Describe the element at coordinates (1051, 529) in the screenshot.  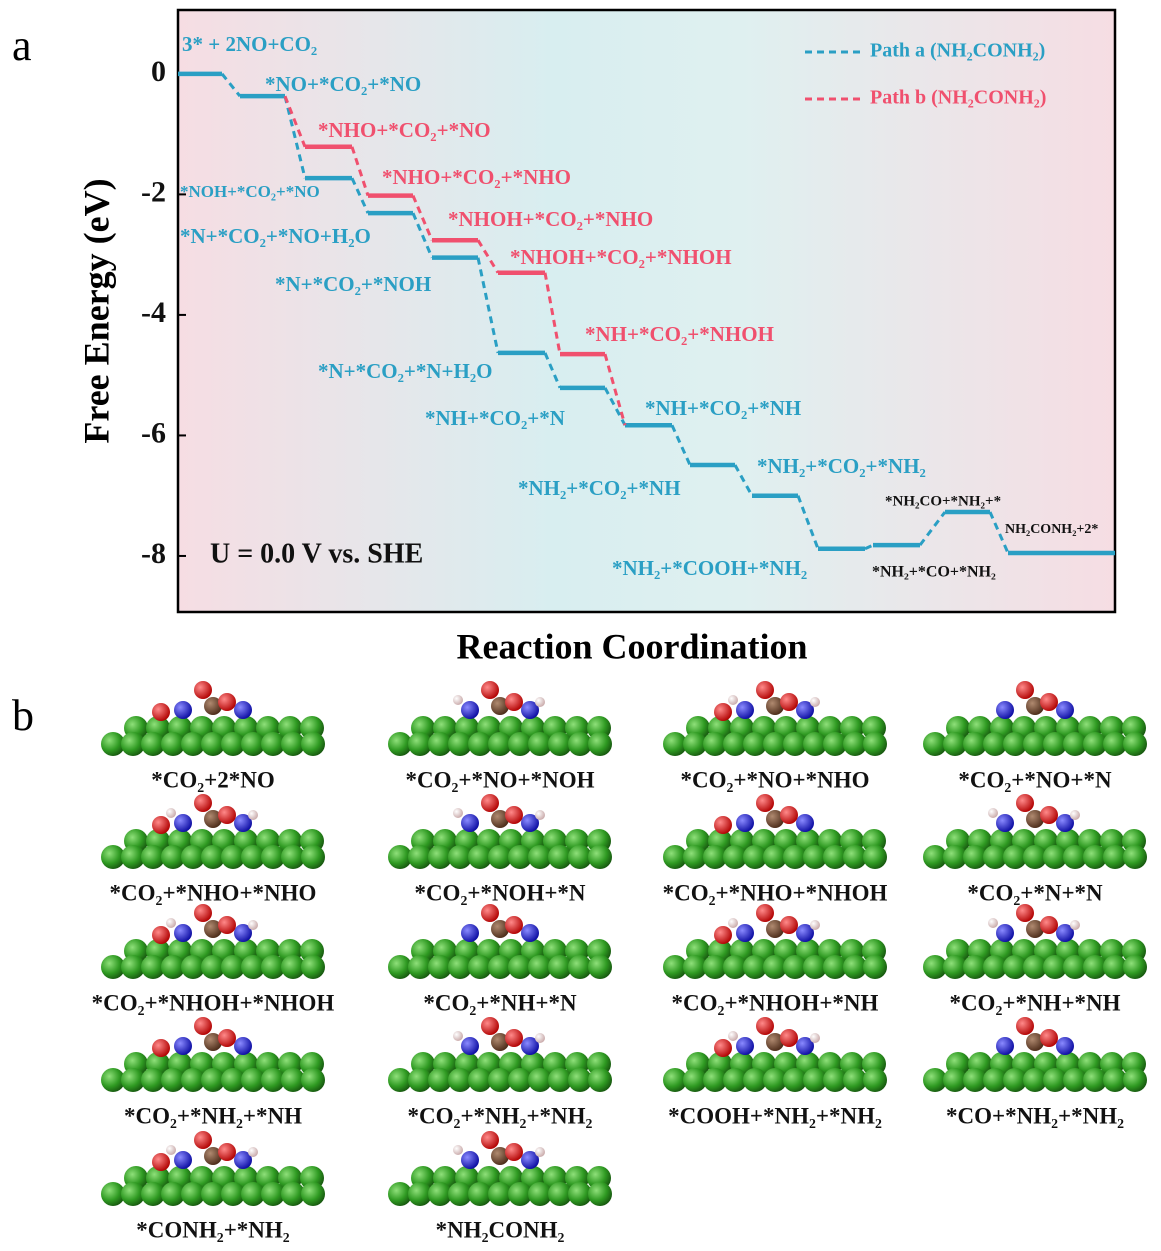
I see `level-label: NH₂CONH₂+2*` at that location.